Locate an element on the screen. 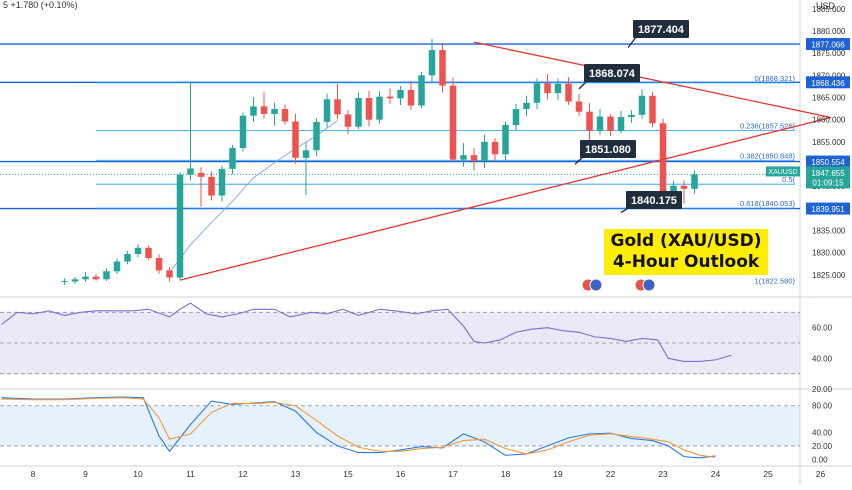  rsi-axis-tick: 40.00 is located at coordinates (822, 358).